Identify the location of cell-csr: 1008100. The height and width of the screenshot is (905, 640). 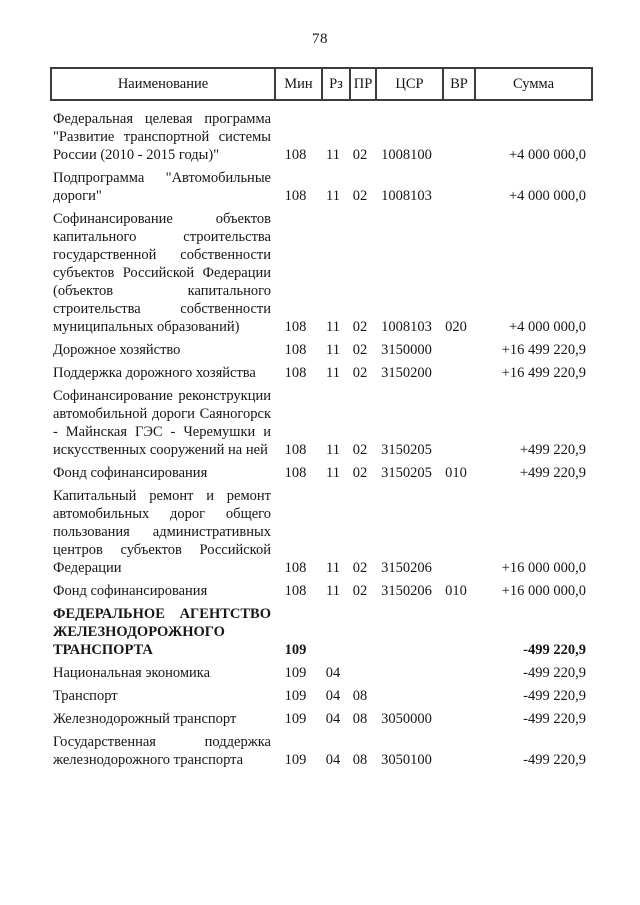
(406, 155).